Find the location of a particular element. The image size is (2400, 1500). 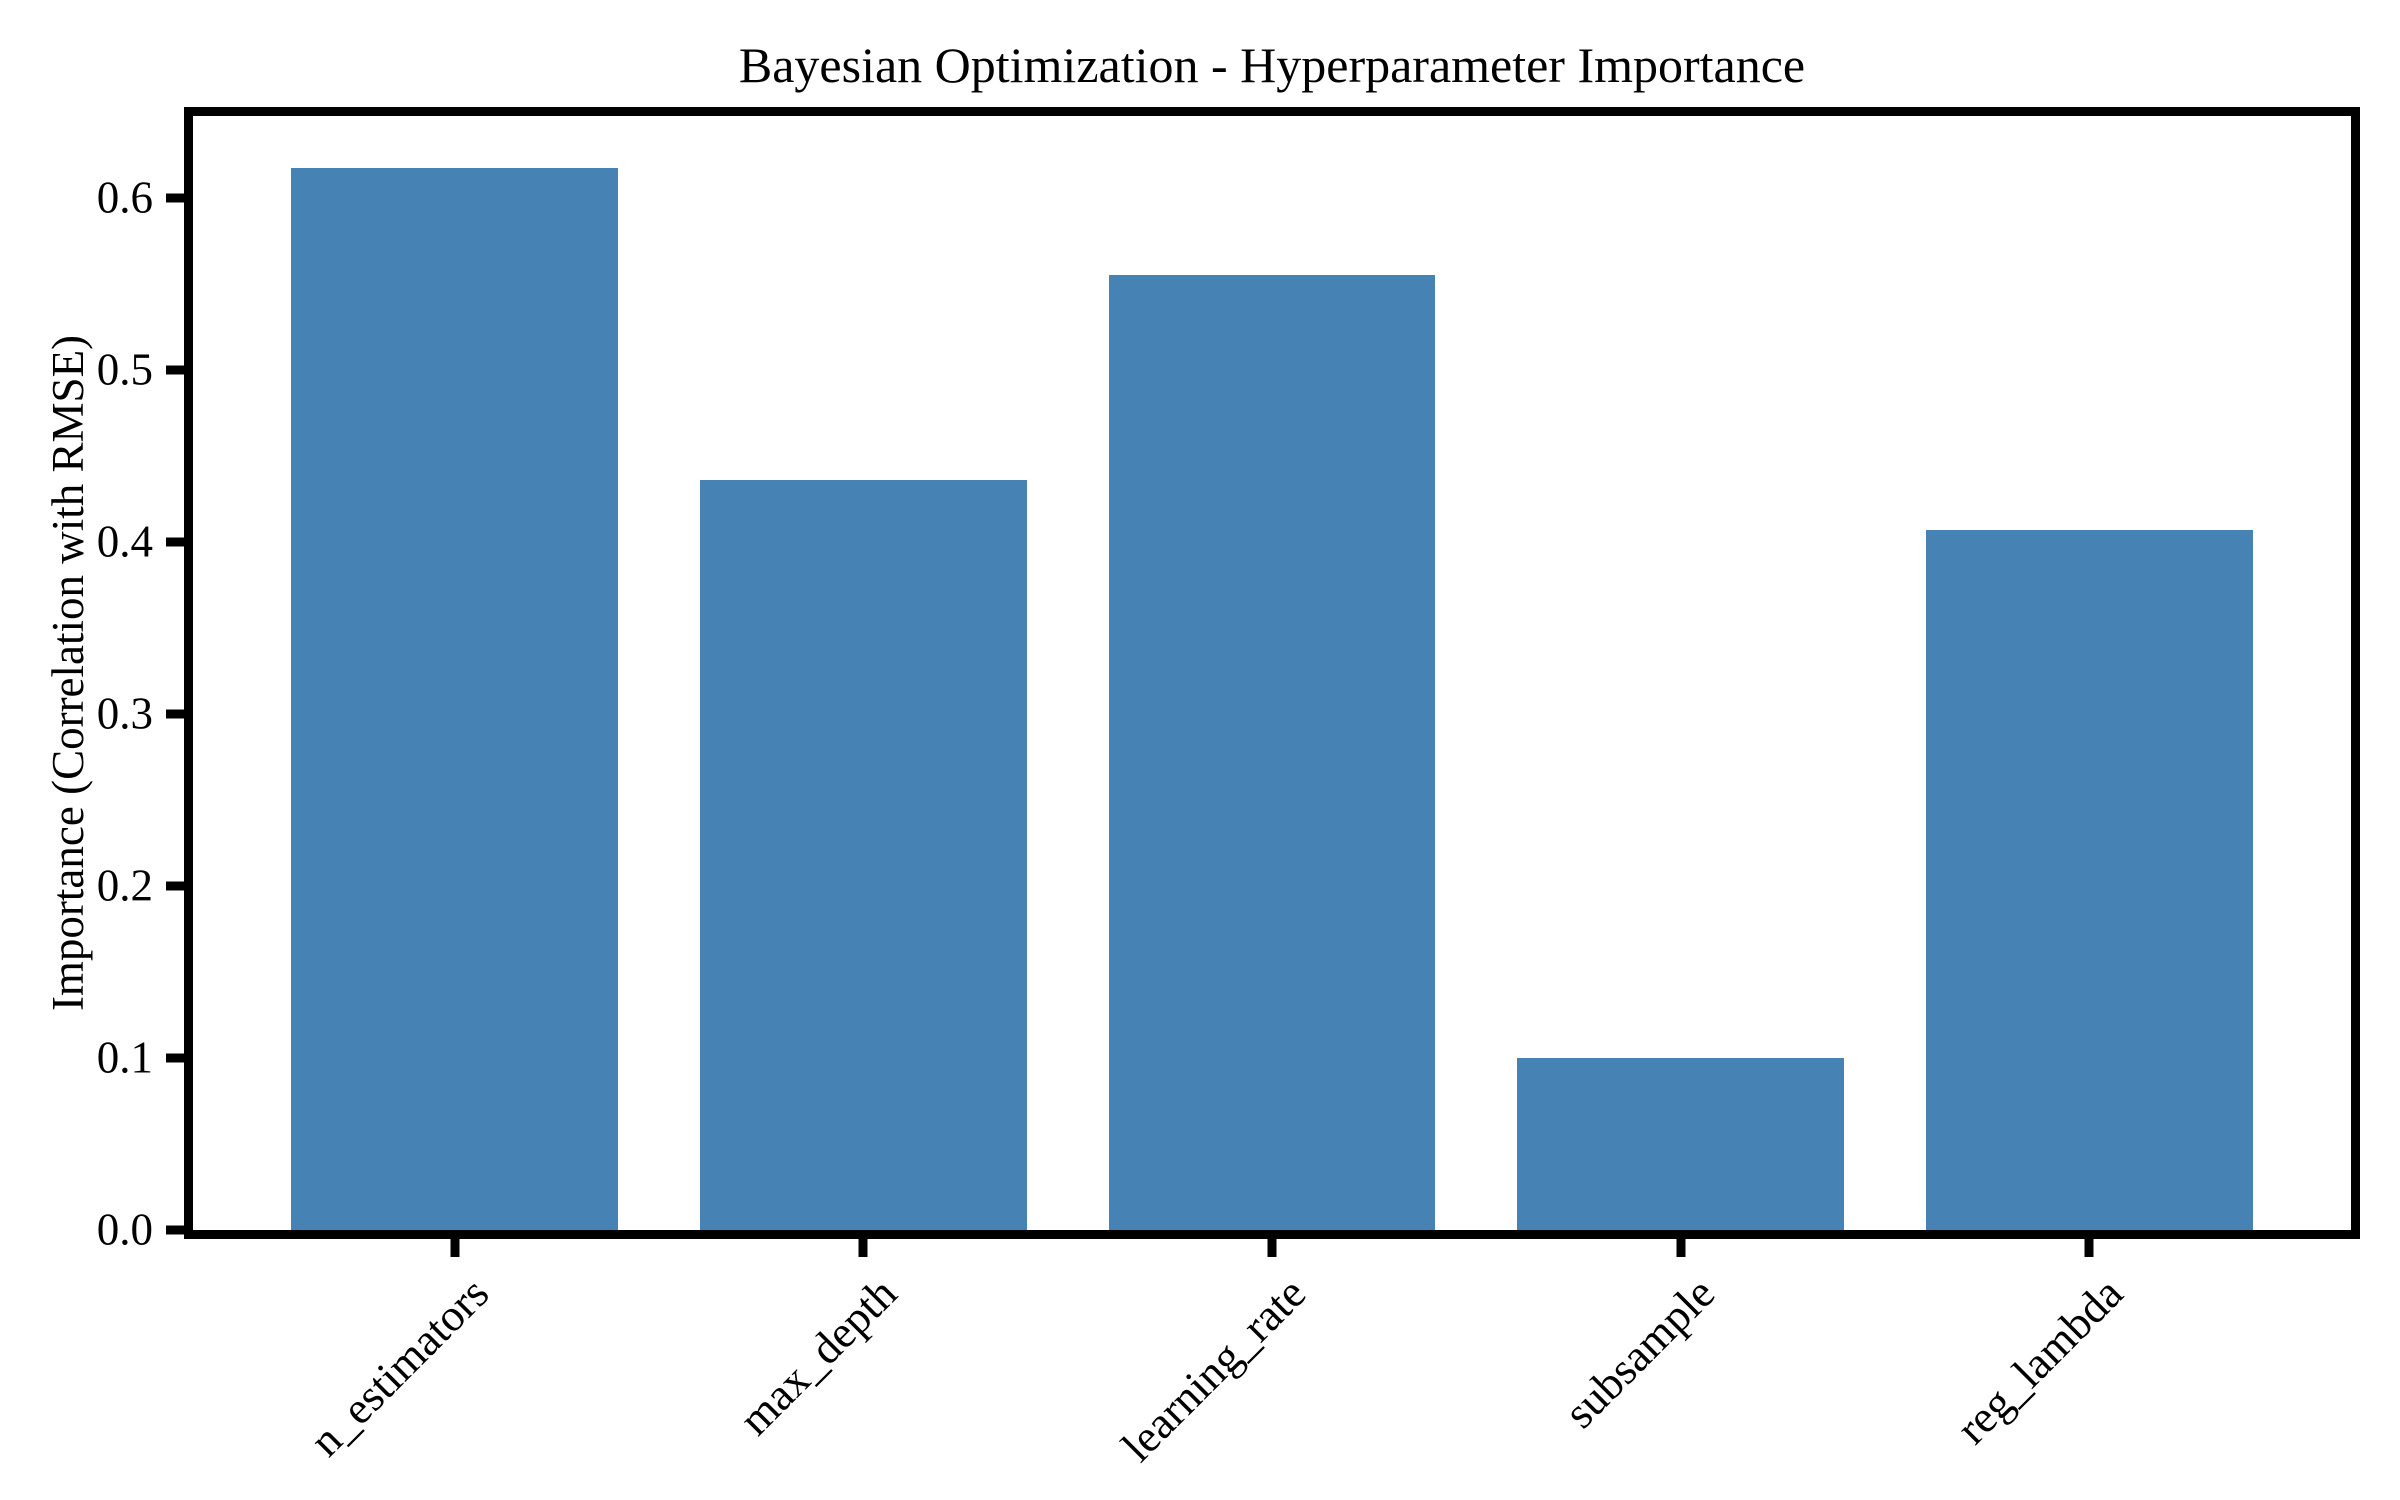

bar-n_estimators is located at coordinates (455, 699).